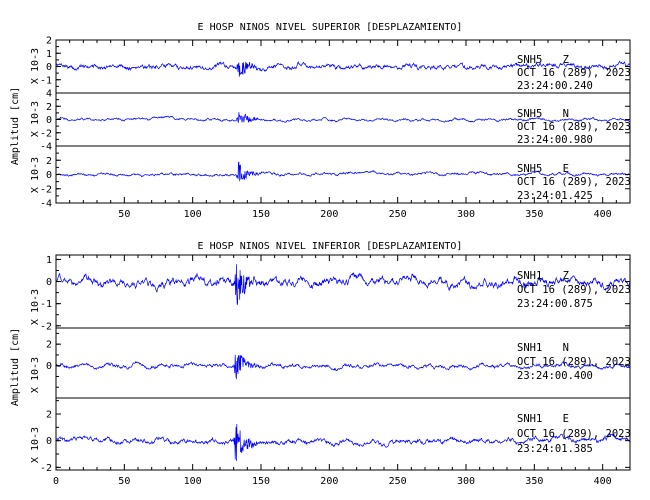 This screenshot has width=650, height=500. I want to click on station-label: SNH1 E, so click(543, 419).